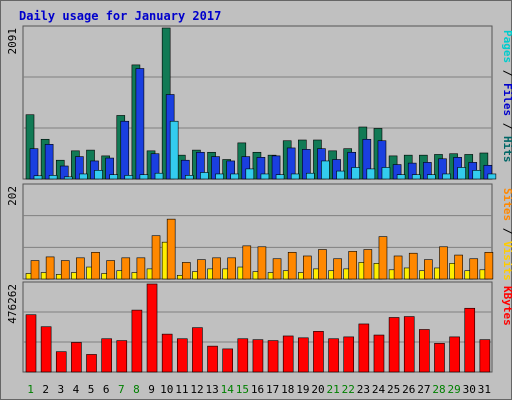 Image resolution: width=512 pixels, height=401 pixels. What do you see at coordinates (506, 261) in the screenshot?
I see `side-label-part: Visits` at bounding box center [506, 261].